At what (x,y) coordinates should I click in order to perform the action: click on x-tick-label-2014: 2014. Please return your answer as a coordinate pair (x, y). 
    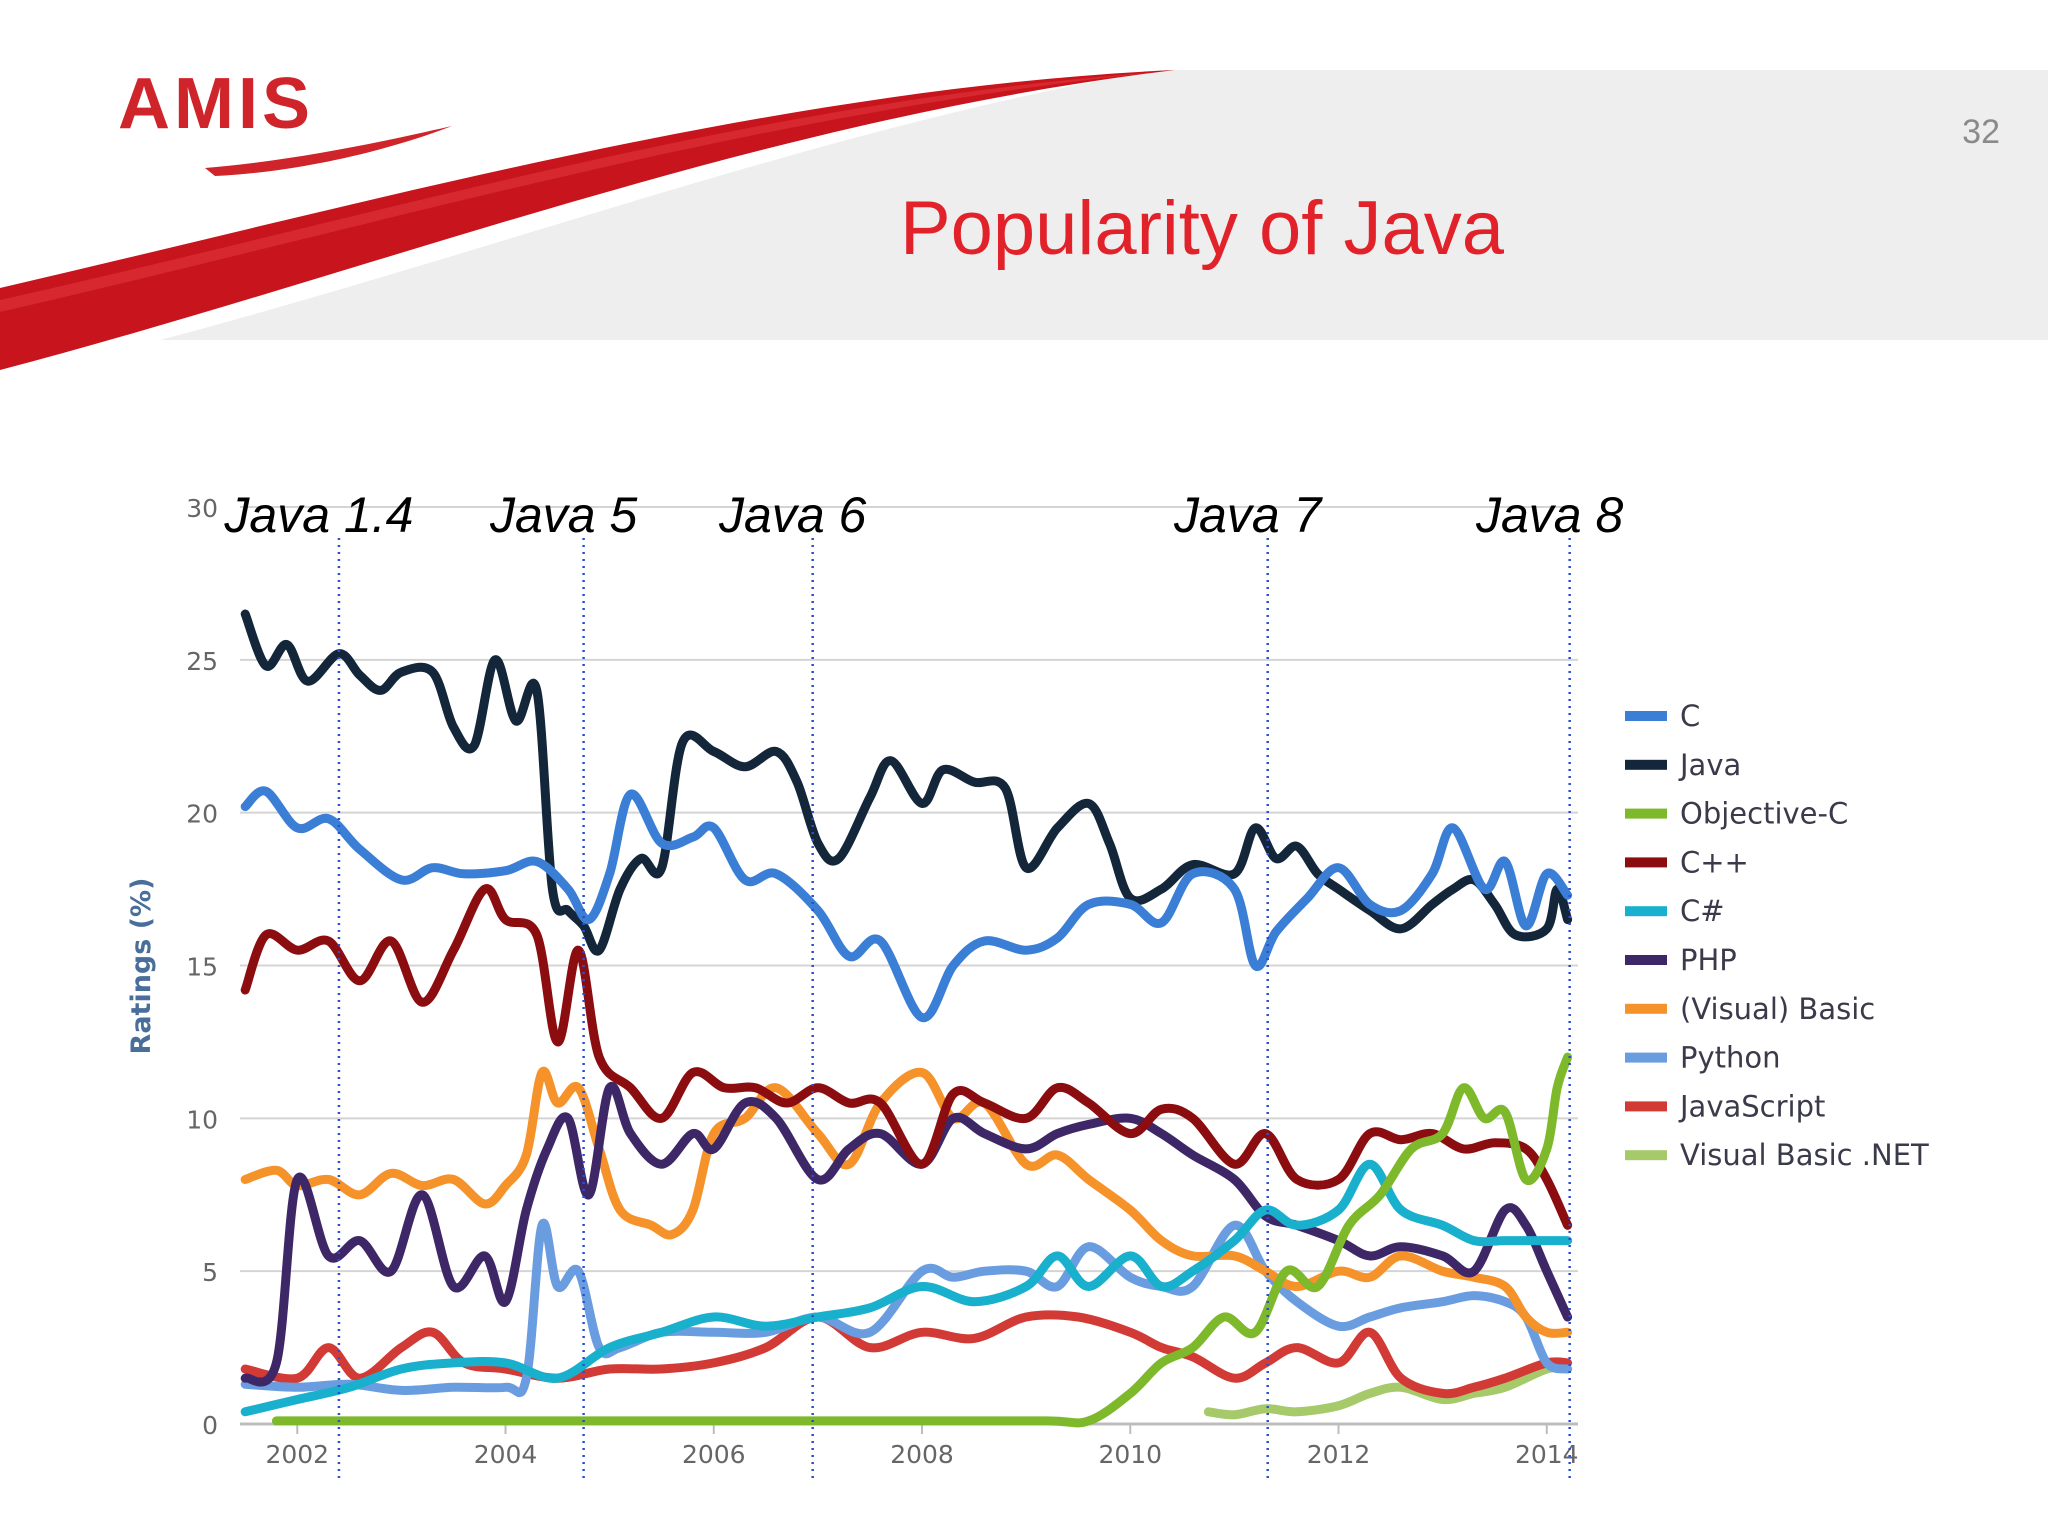
    Looking at the image, I should click on (1547, 1454).